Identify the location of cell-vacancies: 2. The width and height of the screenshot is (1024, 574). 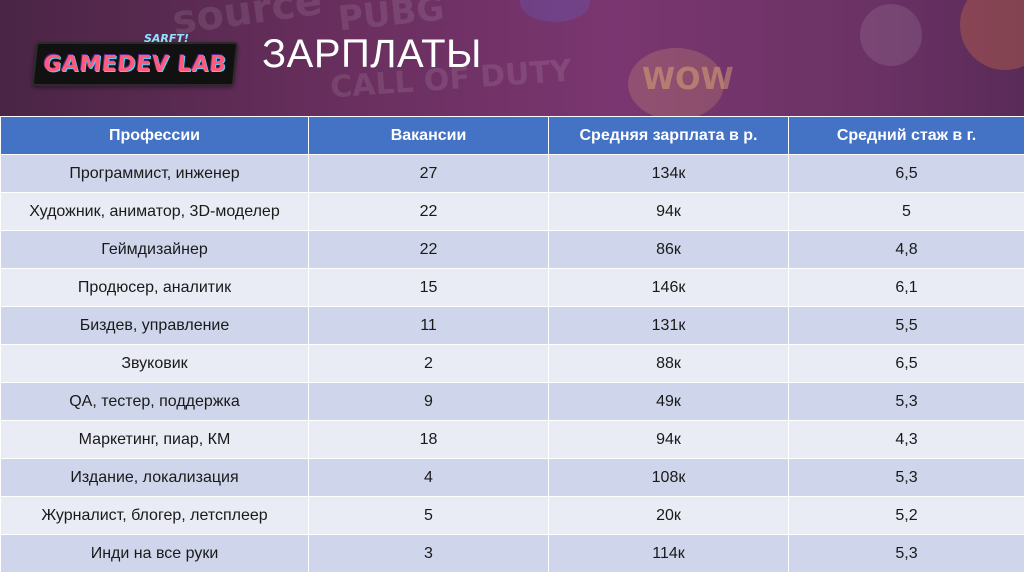
(428, 363).